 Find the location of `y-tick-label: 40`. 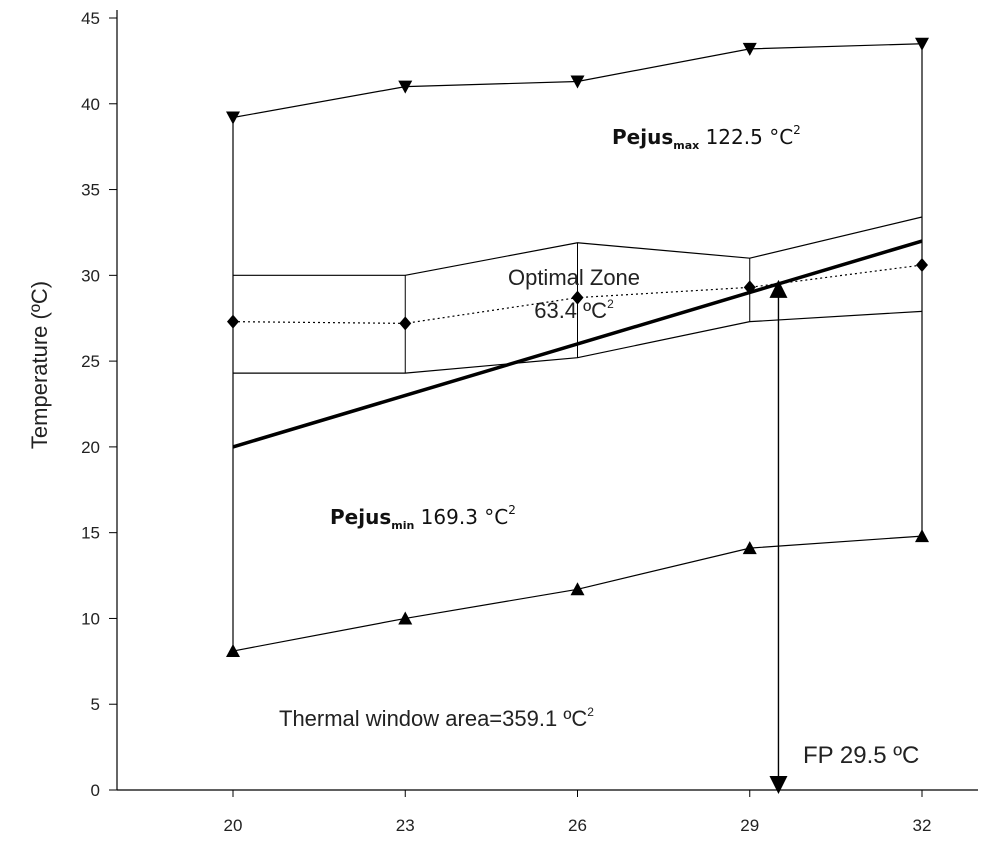

y-tick-label: 40 is located at coordinates (90, 104).